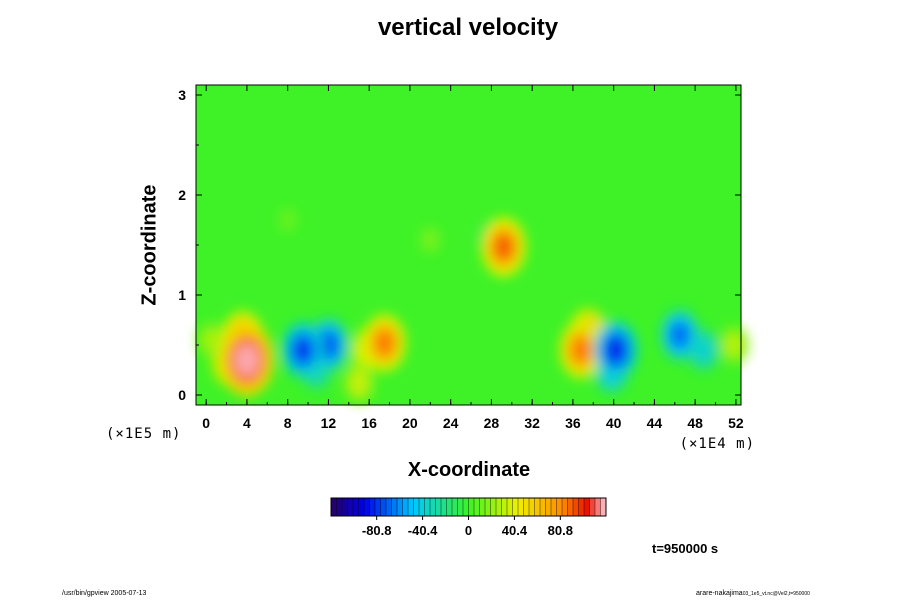 The width and height of the screenshot is (900, 600). Describe the element at coordinates (468, 517) in the screenshot. I see `colorbar: -80.8 -40.4 0 40.4 80.8` at that location.